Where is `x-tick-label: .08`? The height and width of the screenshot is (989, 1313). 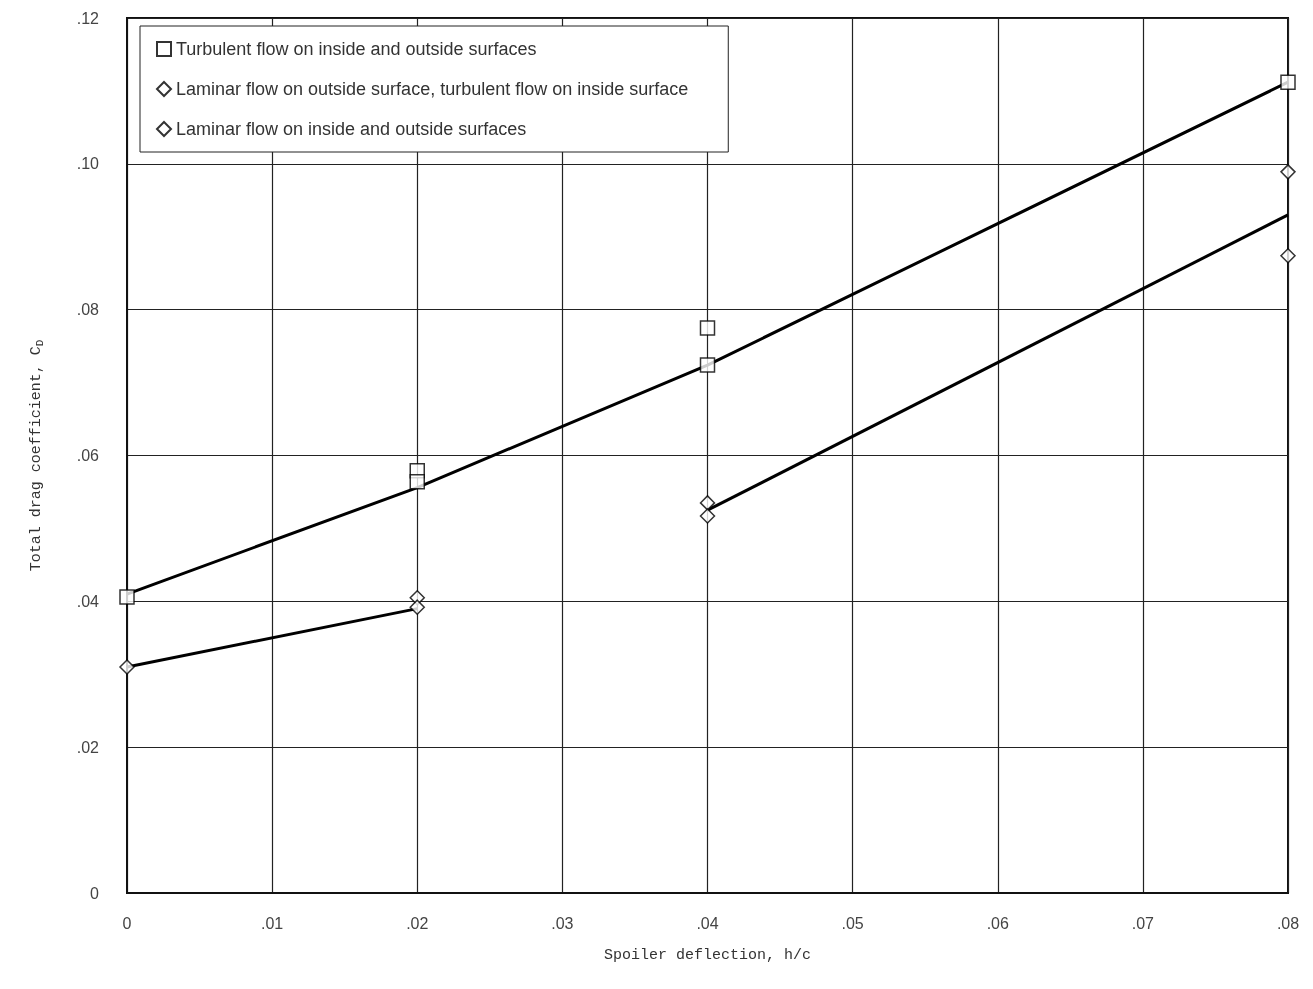 x-tick-label: .08 is located at coordinates (1288, 923).